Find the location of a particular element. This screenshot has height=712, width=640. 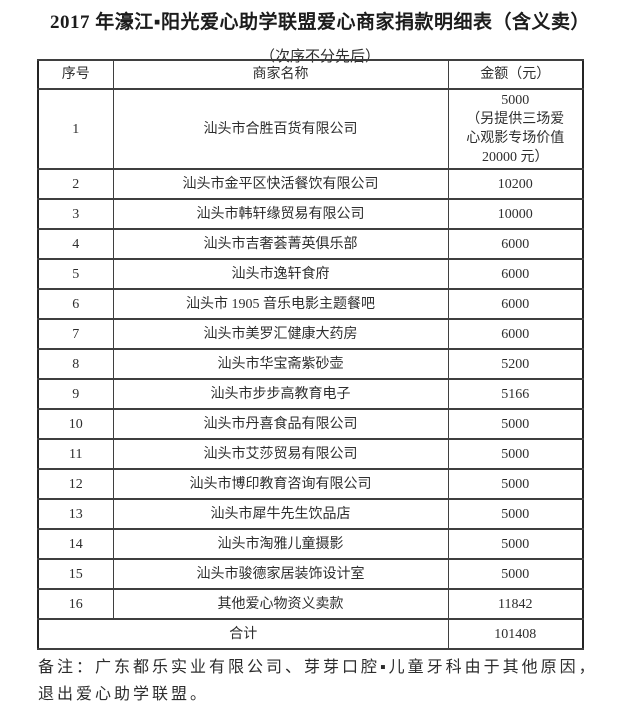

merchant-name-cell: 汕头市步步高教育电子 is located at coordinates (280, 394).